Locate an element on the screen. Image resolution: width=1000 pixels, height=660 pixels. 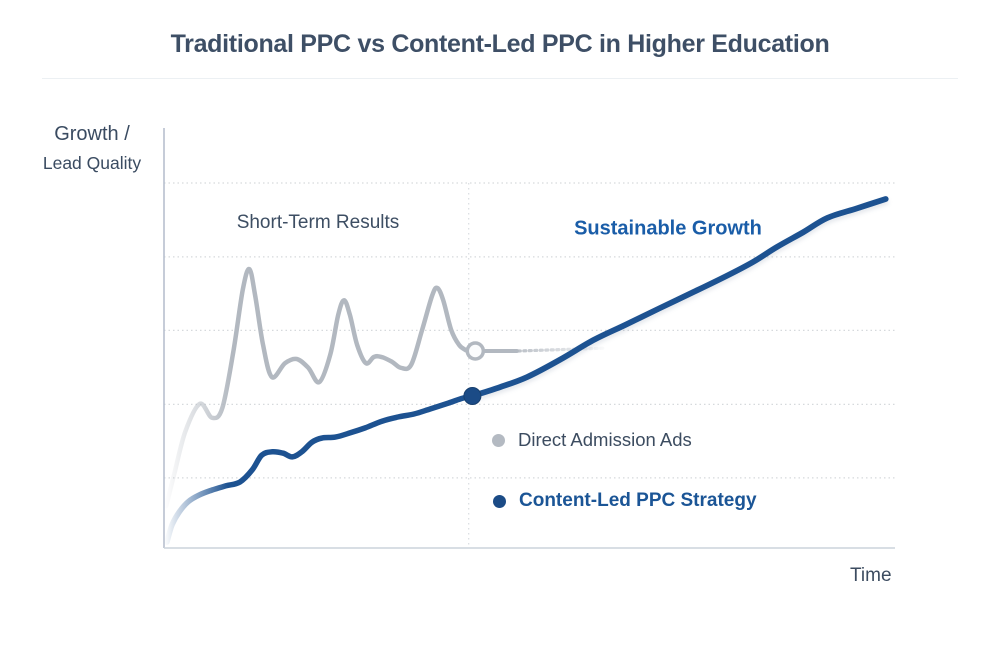
y-axis-label-line2: Lead Quality is located at coordinates (92, 163).